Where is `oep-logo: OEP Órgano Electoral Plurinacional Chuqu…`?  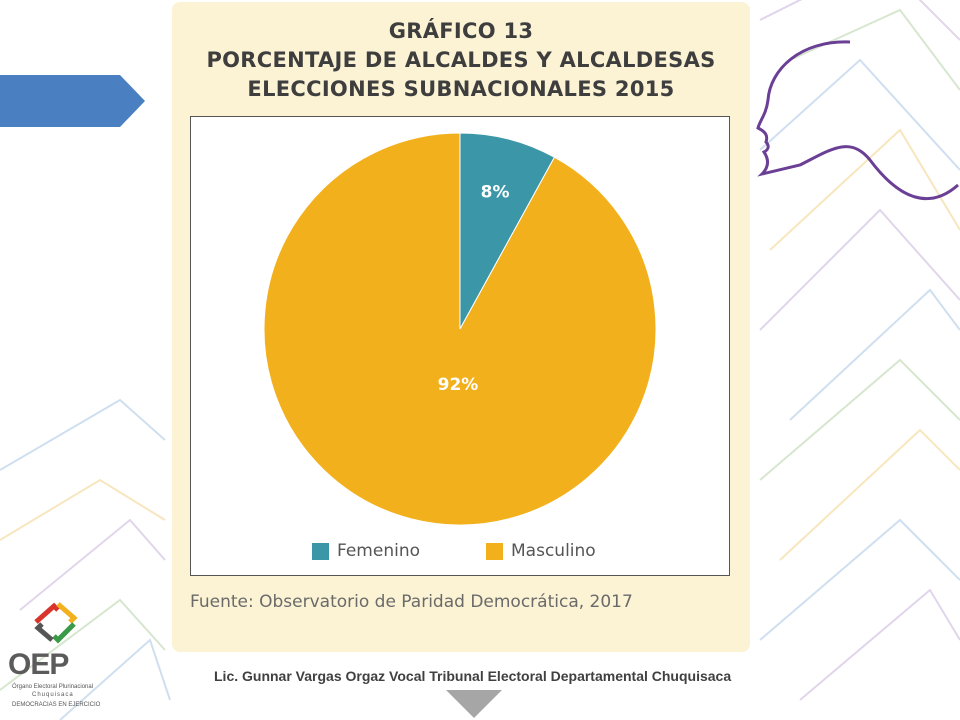 oep-logo: OEP Órgano Electoral Plurinacional Chuqu… is located at coordinates (58, 656).